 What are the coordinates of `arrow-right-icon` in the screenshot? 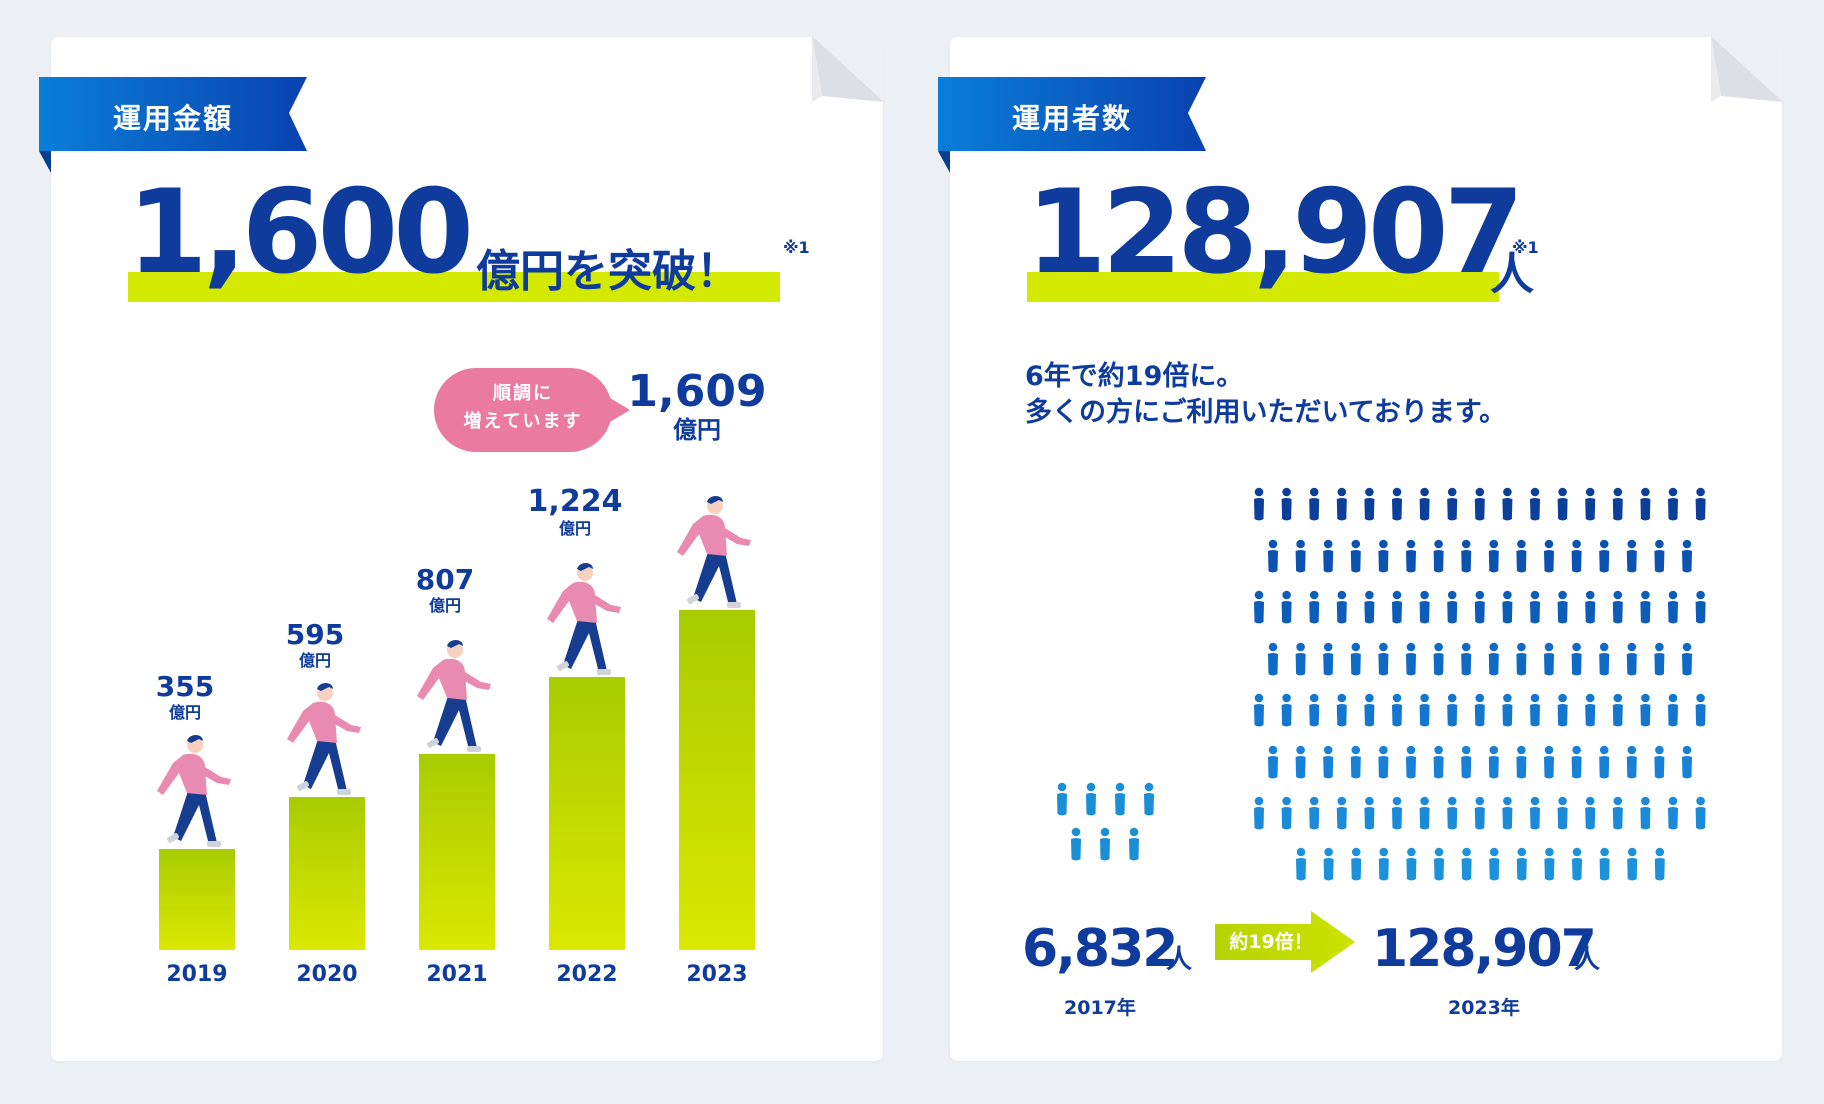 It's located at (1285, 942).